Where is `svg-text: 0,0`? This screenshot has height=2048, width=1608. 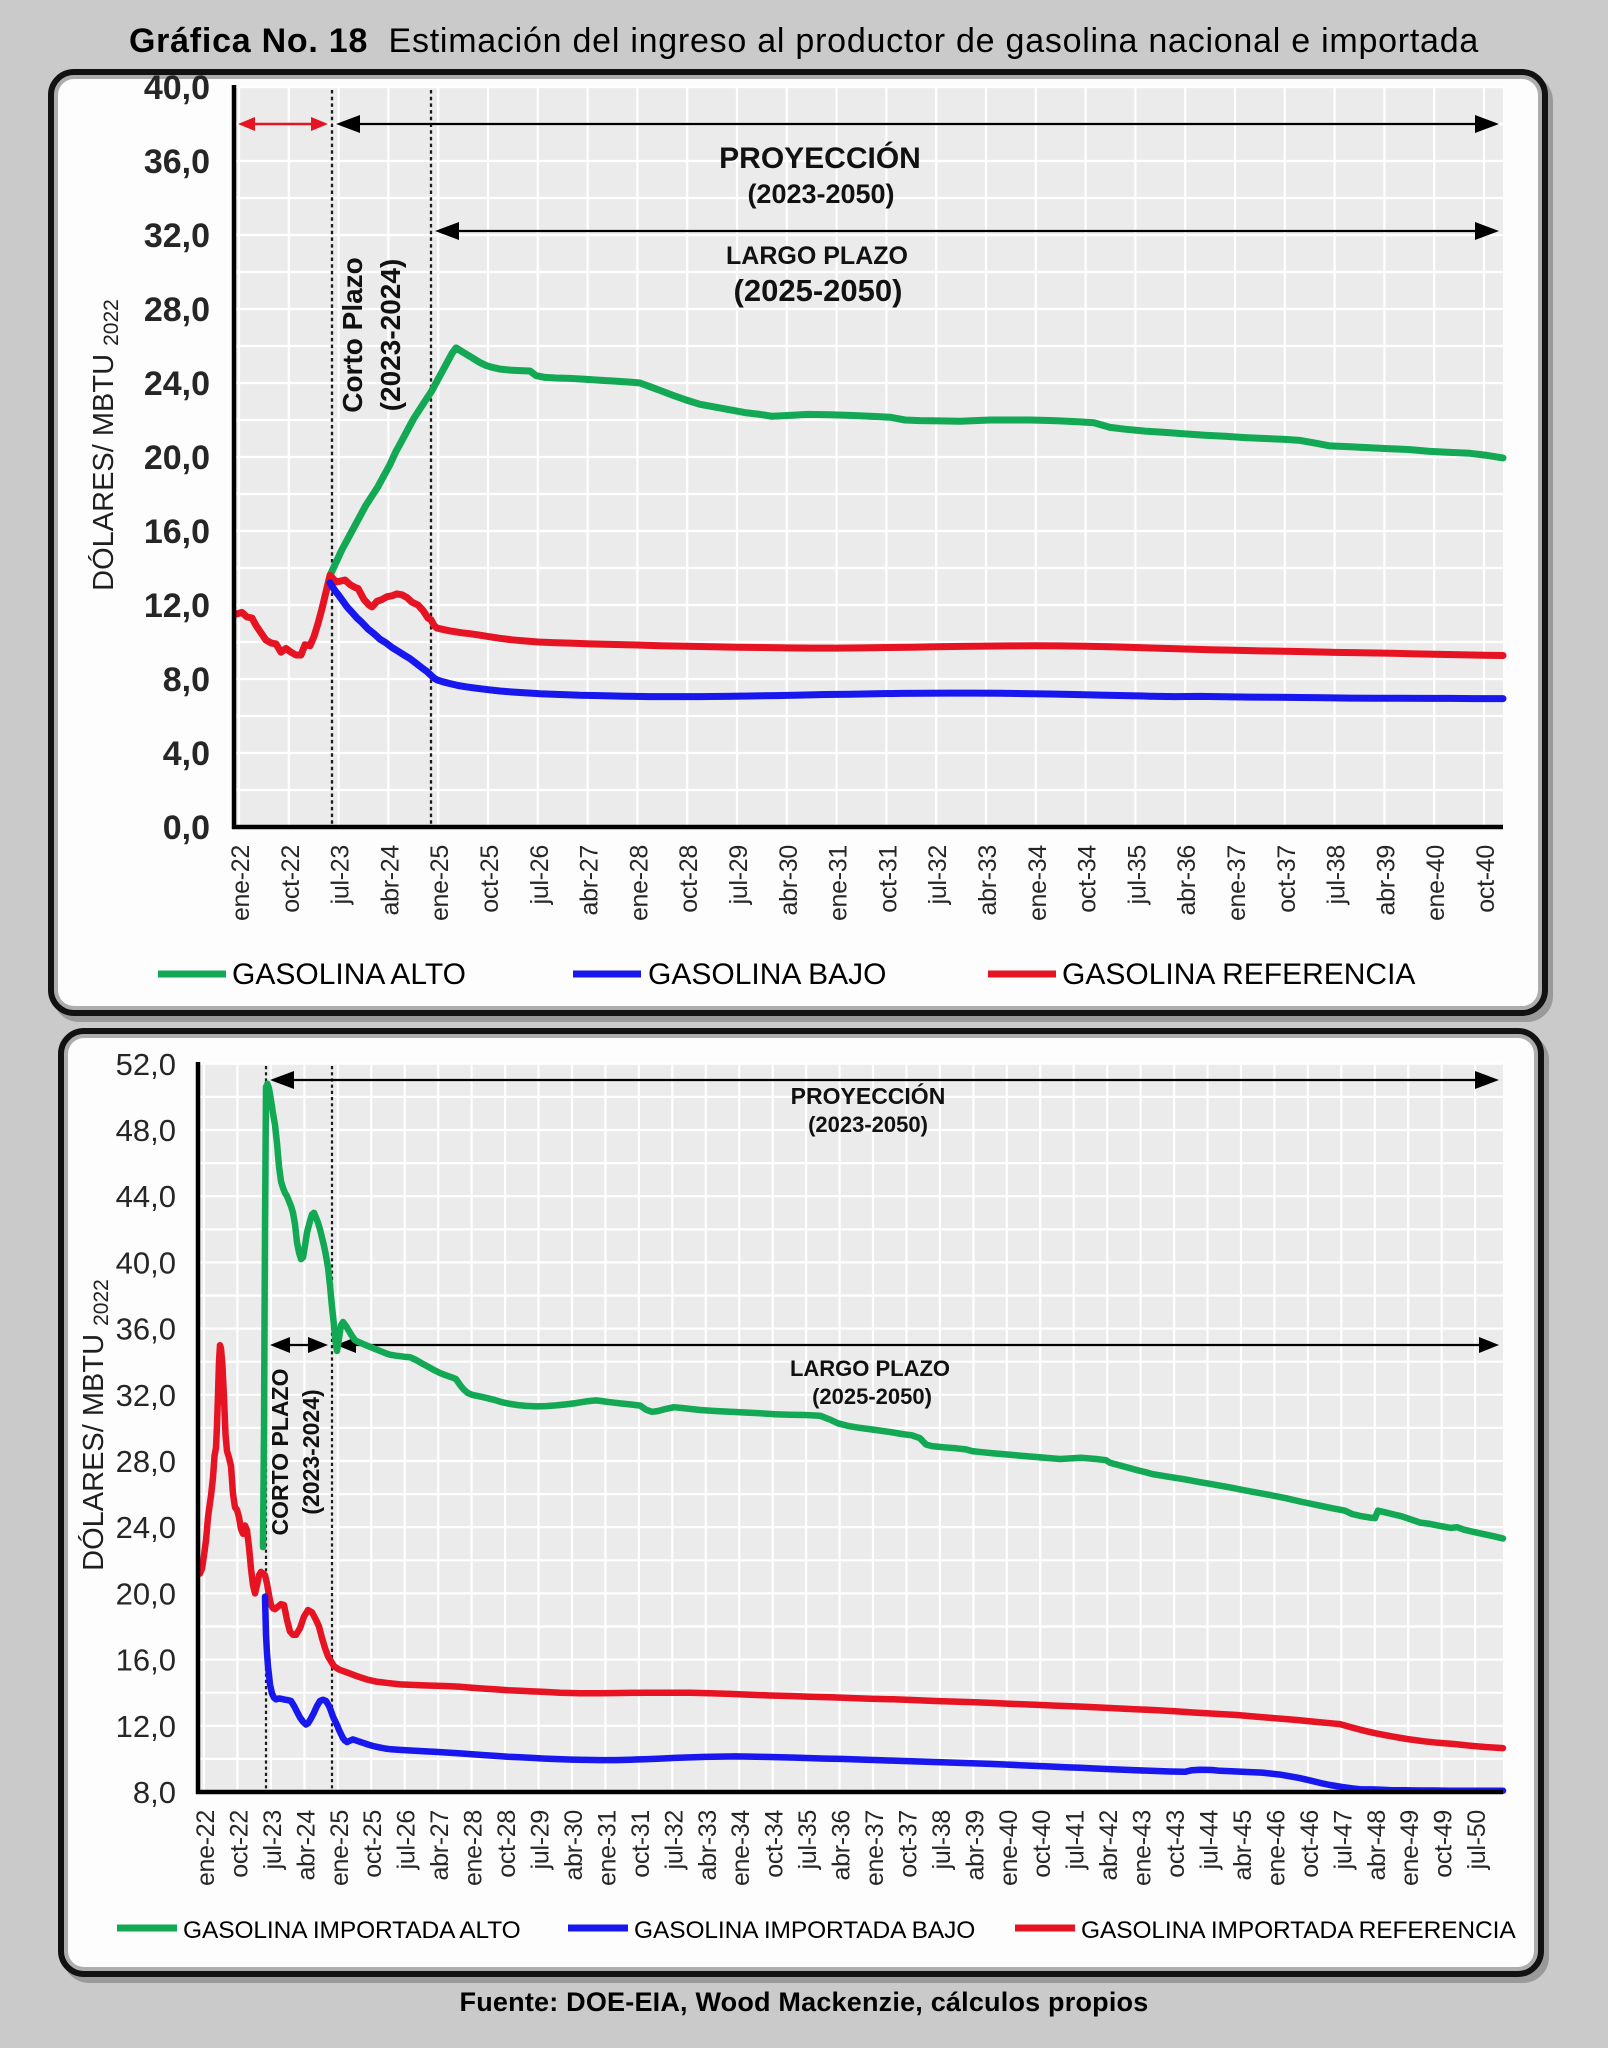 svg-text: 0,0 is located at coordinates (186, 828).